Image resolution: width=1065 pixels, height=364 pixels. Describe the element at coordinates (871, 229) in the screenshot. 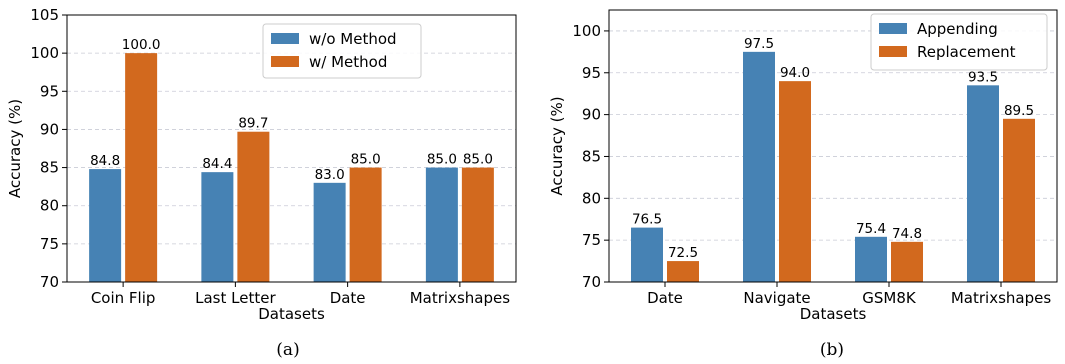

I see `data-label: 75.4` at that location.